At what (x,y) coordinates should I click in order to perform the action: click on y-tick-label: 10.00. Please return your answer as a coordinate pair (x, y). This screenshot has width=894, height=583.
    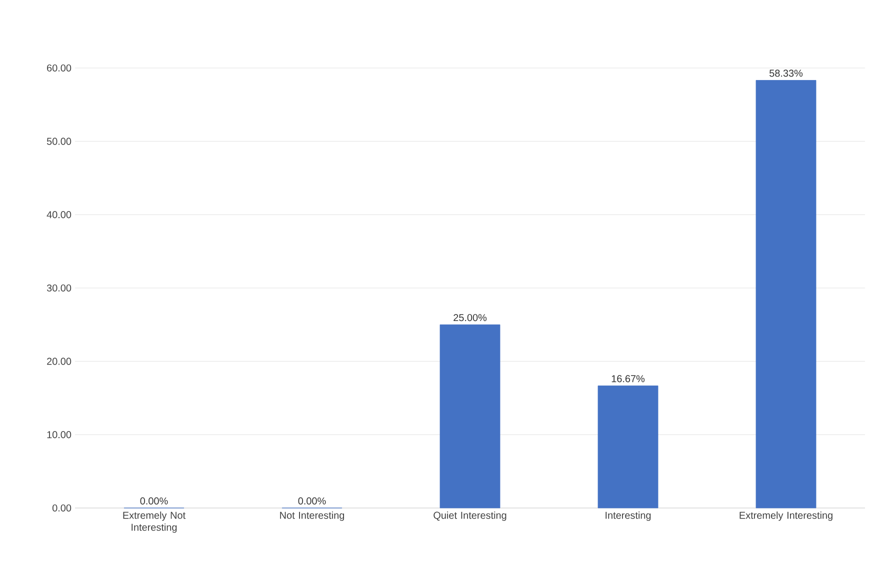
    Looking at the image, I should click on (59, 434).